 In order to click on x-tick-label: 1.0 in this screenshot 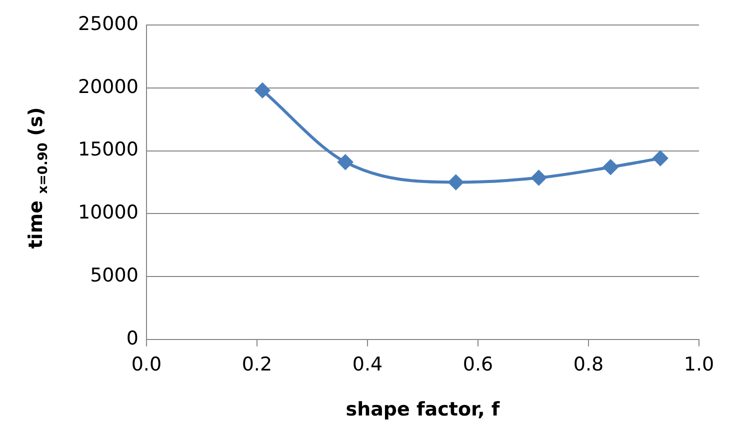, I will do `click(699, 365)`.